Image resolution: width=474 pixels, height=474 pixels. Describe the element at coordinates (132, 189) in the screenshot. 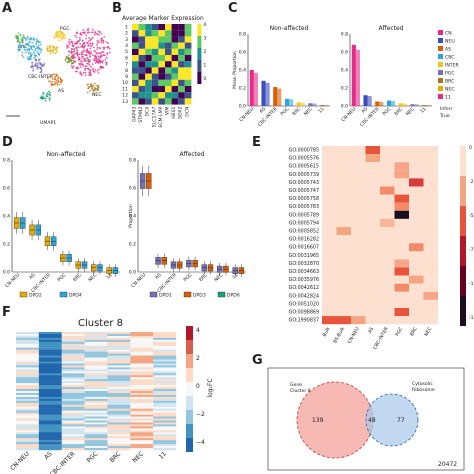

I see `box-y-tick: 0.6` at that location.